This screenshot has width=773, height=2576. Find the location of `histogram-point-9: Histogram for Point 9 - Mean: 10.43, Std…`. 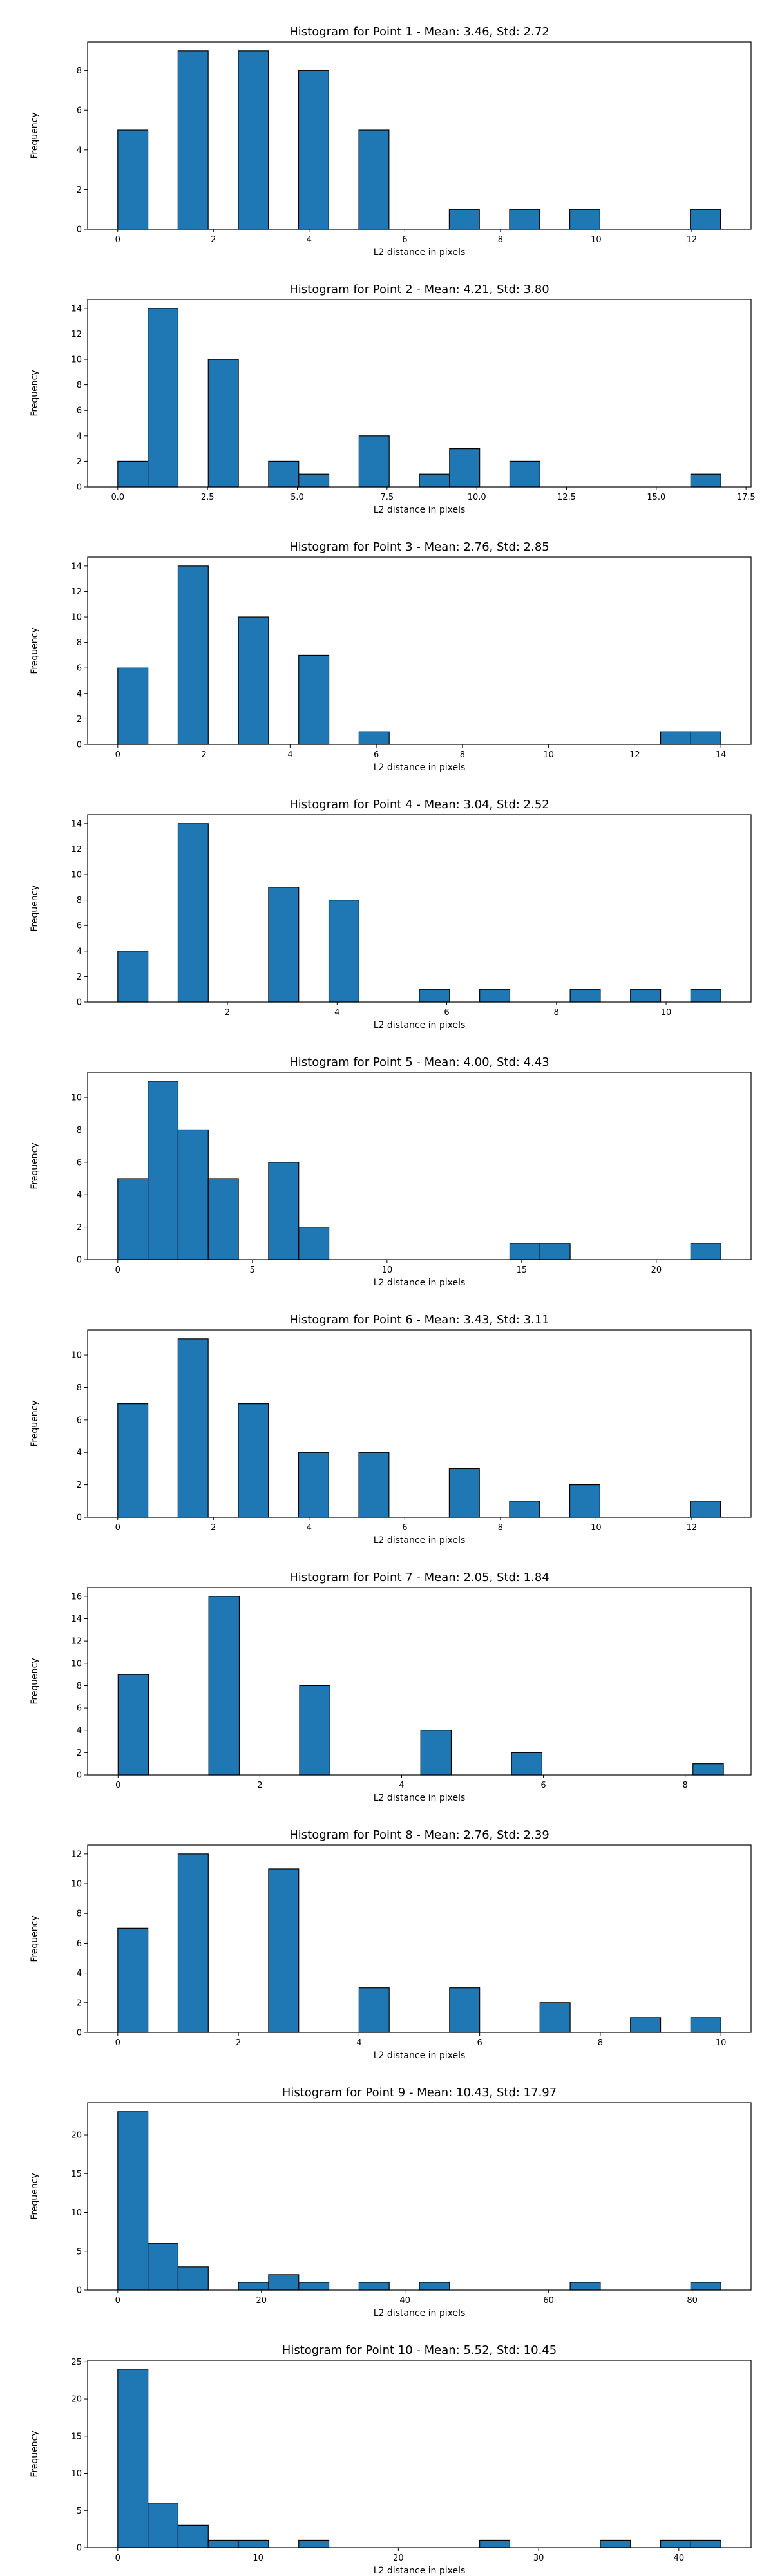

histogram-point-9: Histogram for Point 9 - Mean: 10.43, Std… is located at coordinates (391, 2202).